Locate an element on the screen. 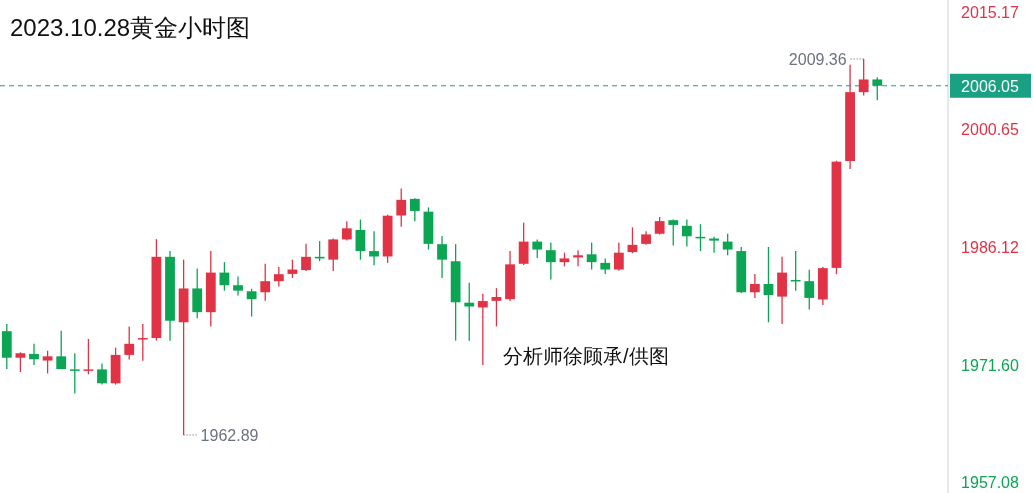 Image resolution: width=1033 pixels, height=493 pixels. y-tick-label: 2015.17 is located at coordinates (990, 12).